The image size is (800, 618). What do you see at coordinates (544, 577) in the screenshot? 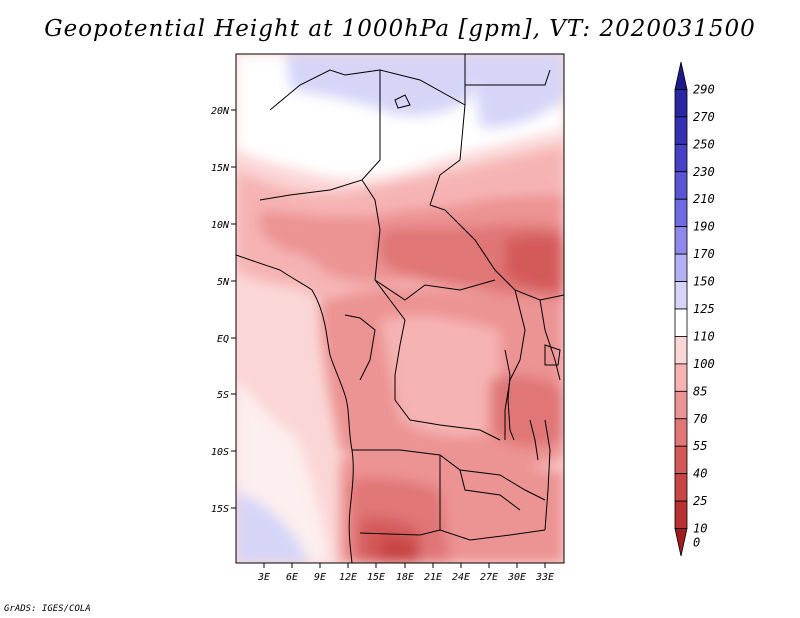
I see `lon-label-33e: 33E` at bounding box center [544, 577].